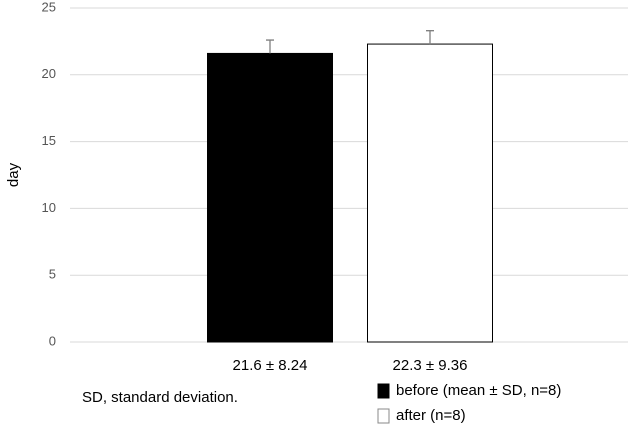 The height and width of the screenshot is (430, 630). Describe the element at coordinates (52, 274) in the screenshot. I see `y-tick-label: 5` at that location.